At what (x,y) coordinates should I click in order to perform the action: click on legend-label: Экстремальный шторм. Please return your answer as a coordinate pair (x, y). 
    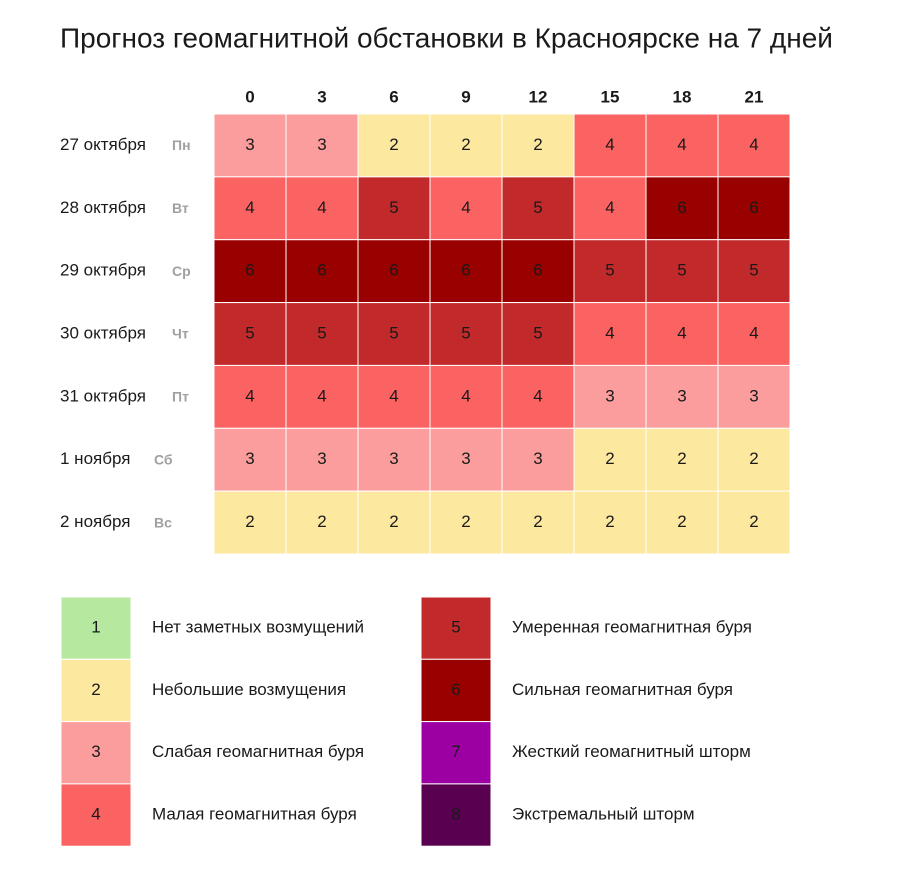
    Looking at the image, I should click on (603, 813).